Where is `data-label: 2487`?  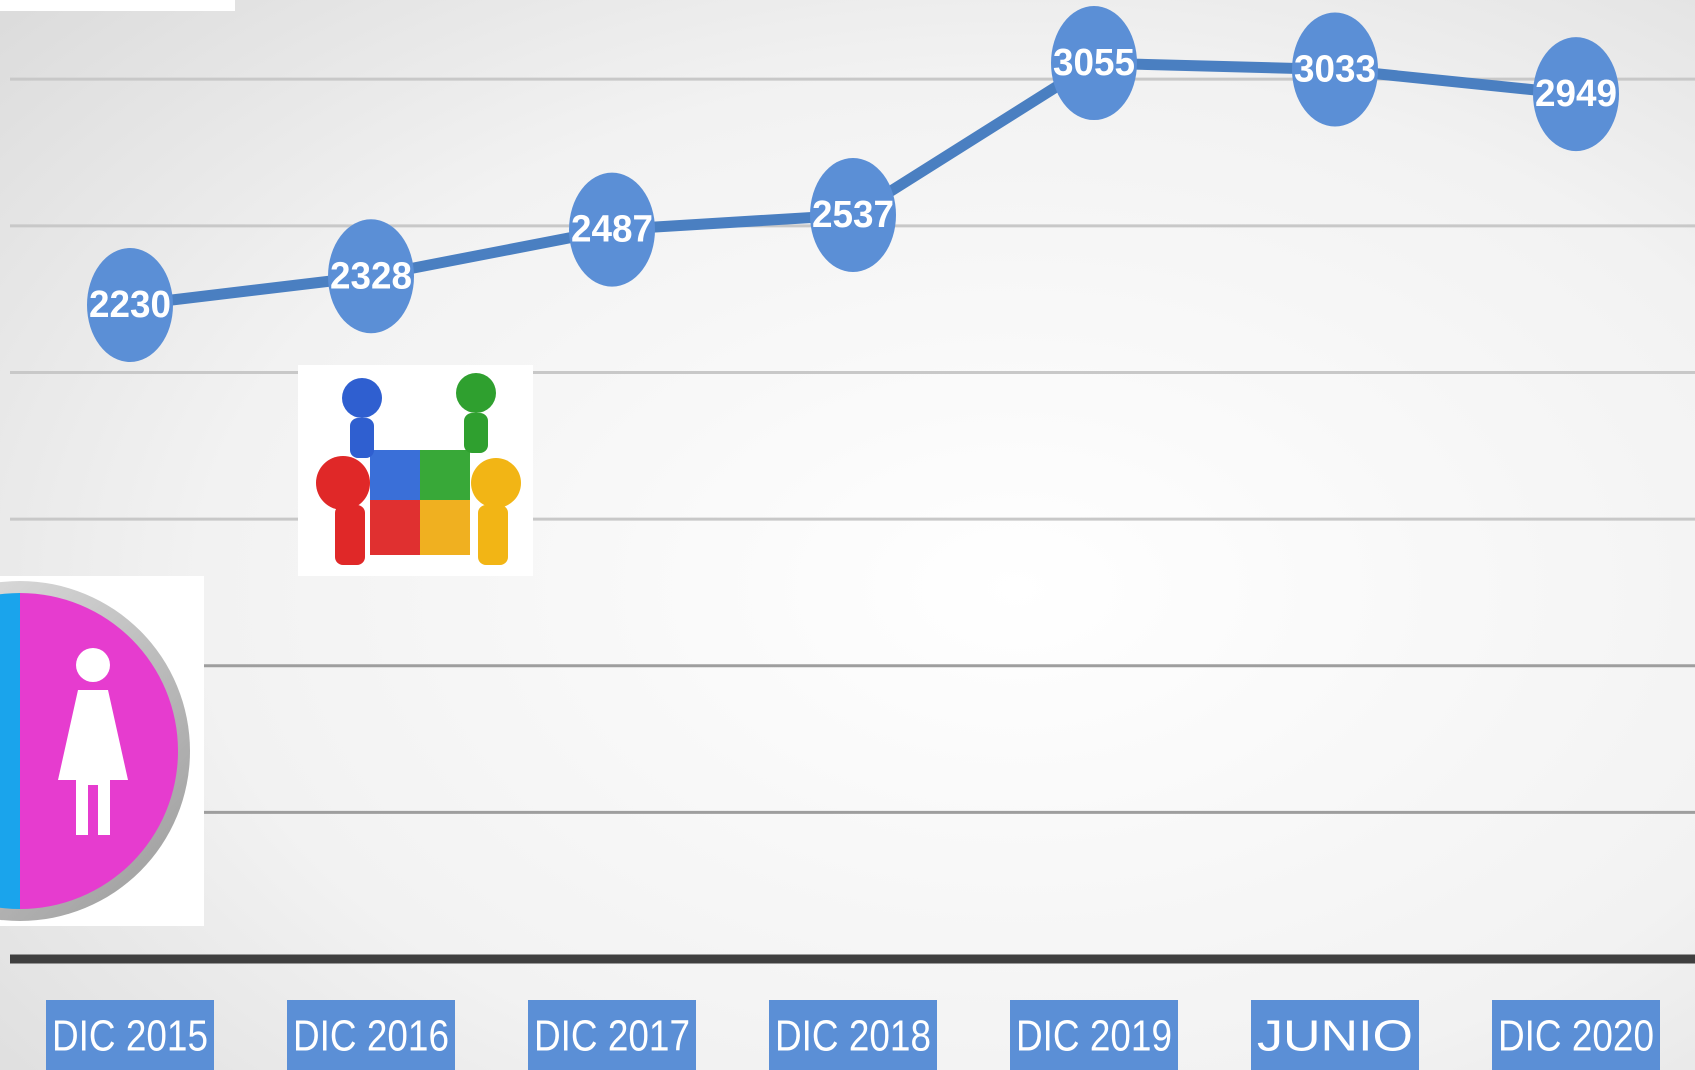
data-label: 2487 is located at coordinates (612, 230).